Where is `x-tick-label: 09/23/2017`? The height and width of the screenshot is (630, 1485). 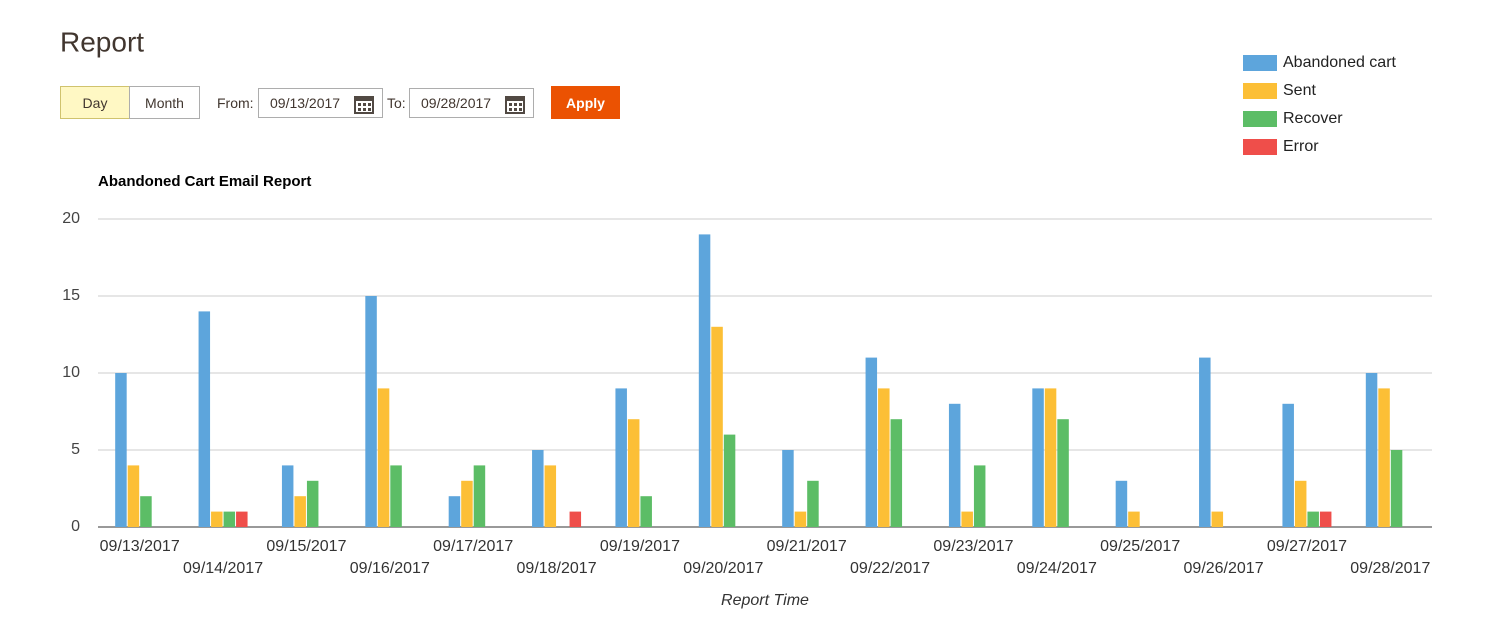 x-tick-label: 09/23/2017 is located at coordinates (973, 546).